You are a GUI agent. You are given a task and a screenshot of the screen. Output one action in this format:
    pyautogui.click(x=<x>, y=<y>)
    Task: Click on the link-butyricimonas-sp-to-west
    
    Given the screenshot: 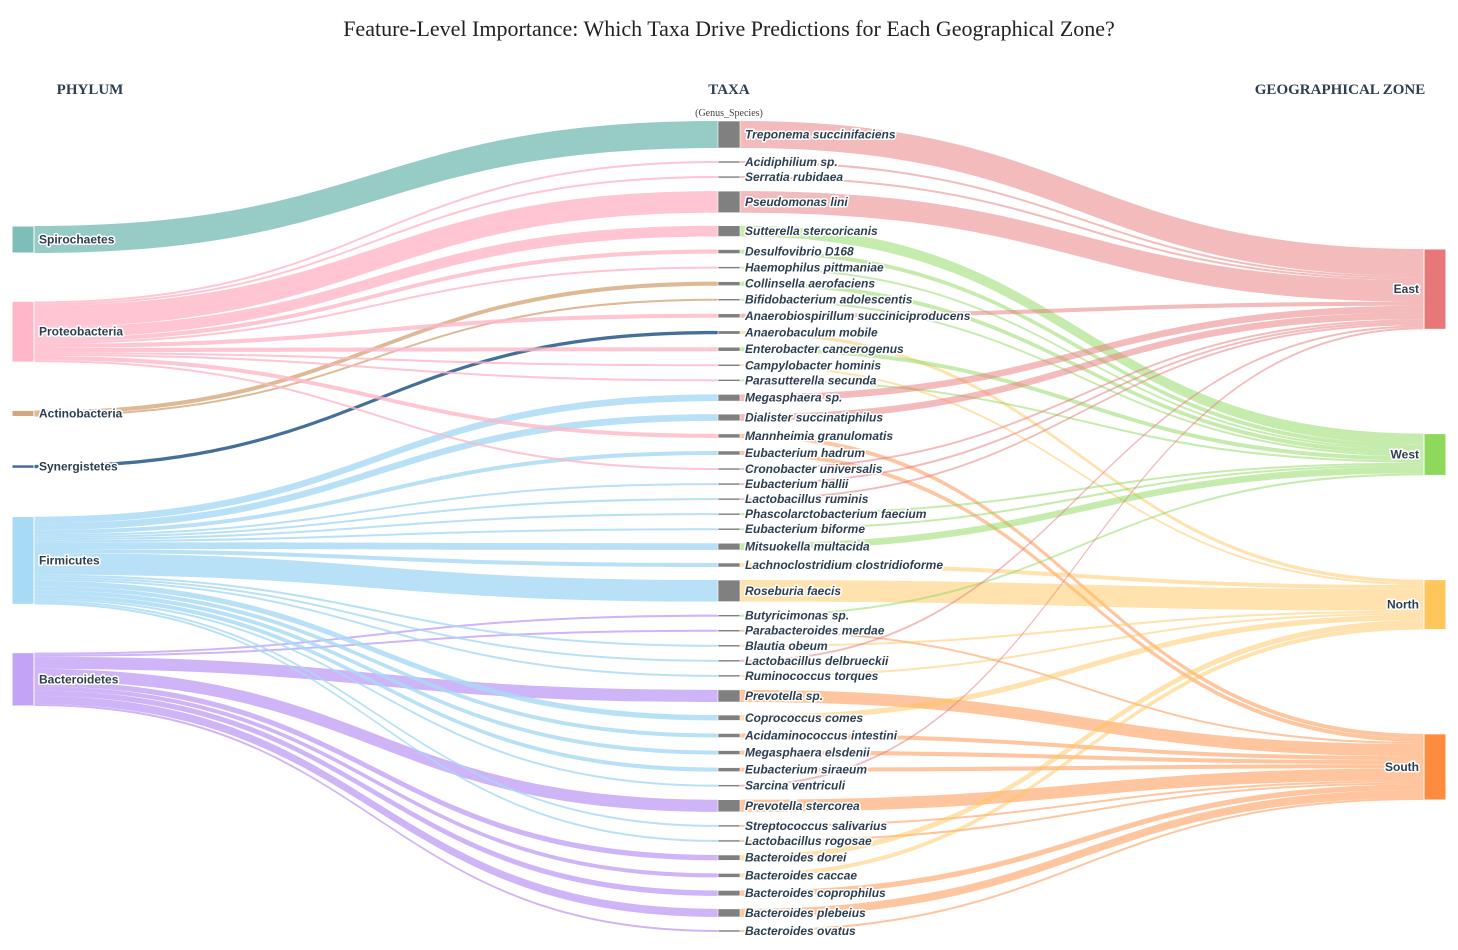 What is the action you would take?
    pyautogui.click(x=1082, y=545)
    